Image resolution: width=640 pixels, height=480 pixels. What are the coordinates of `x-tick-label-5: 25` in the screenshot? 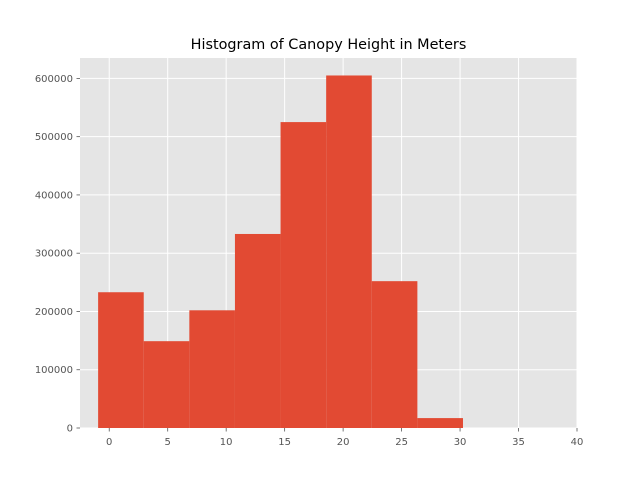 It's located at (401, 442).